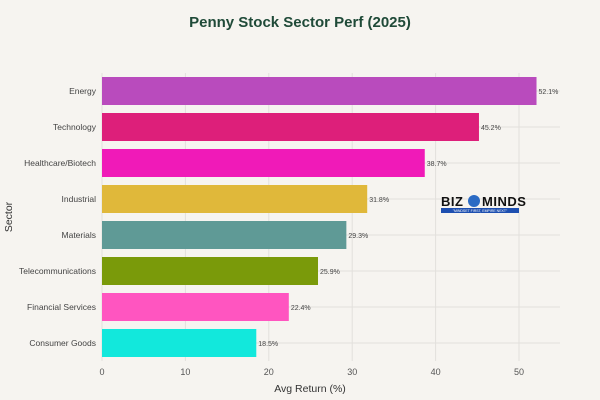 The height and width of the screenshot is (400, 600). What do you see at coordinates (379, 200) in the screenshot?
I see `data-label: 31.8%` at bounding box center [379, 200].